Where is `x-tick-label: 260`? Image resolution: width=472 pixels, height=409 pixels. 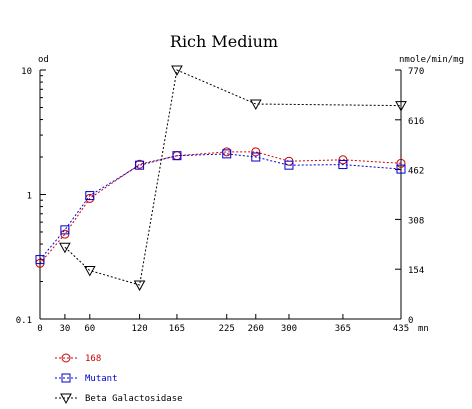
x-tick-label: 260 is located at coordinates (256, 329).